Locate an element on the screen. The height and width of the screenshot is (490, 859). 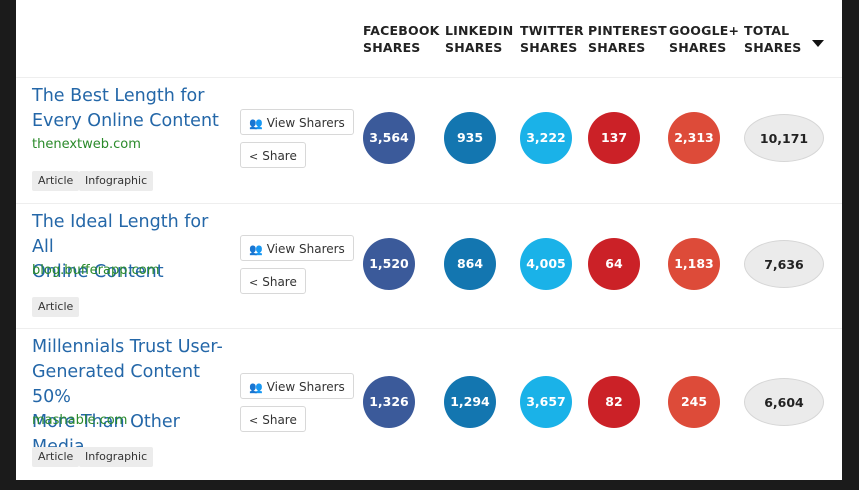
header-line: TWITTER is located at coordinates (552, 30).